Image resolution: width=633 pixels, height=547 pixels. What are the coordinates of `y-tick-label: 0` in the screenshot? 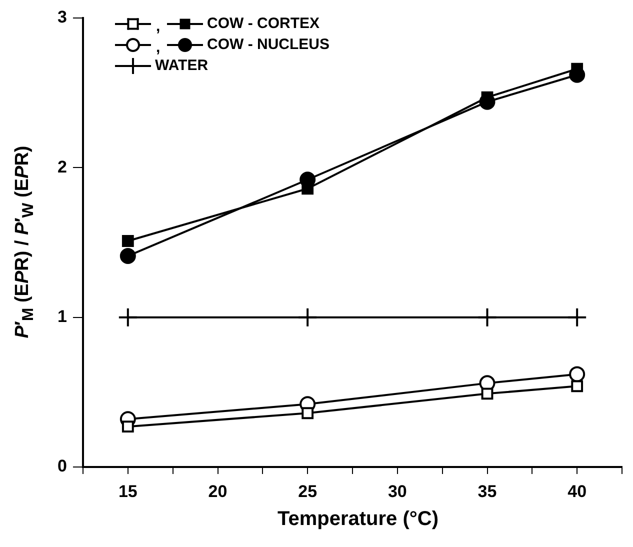 It's located at (62, 466).